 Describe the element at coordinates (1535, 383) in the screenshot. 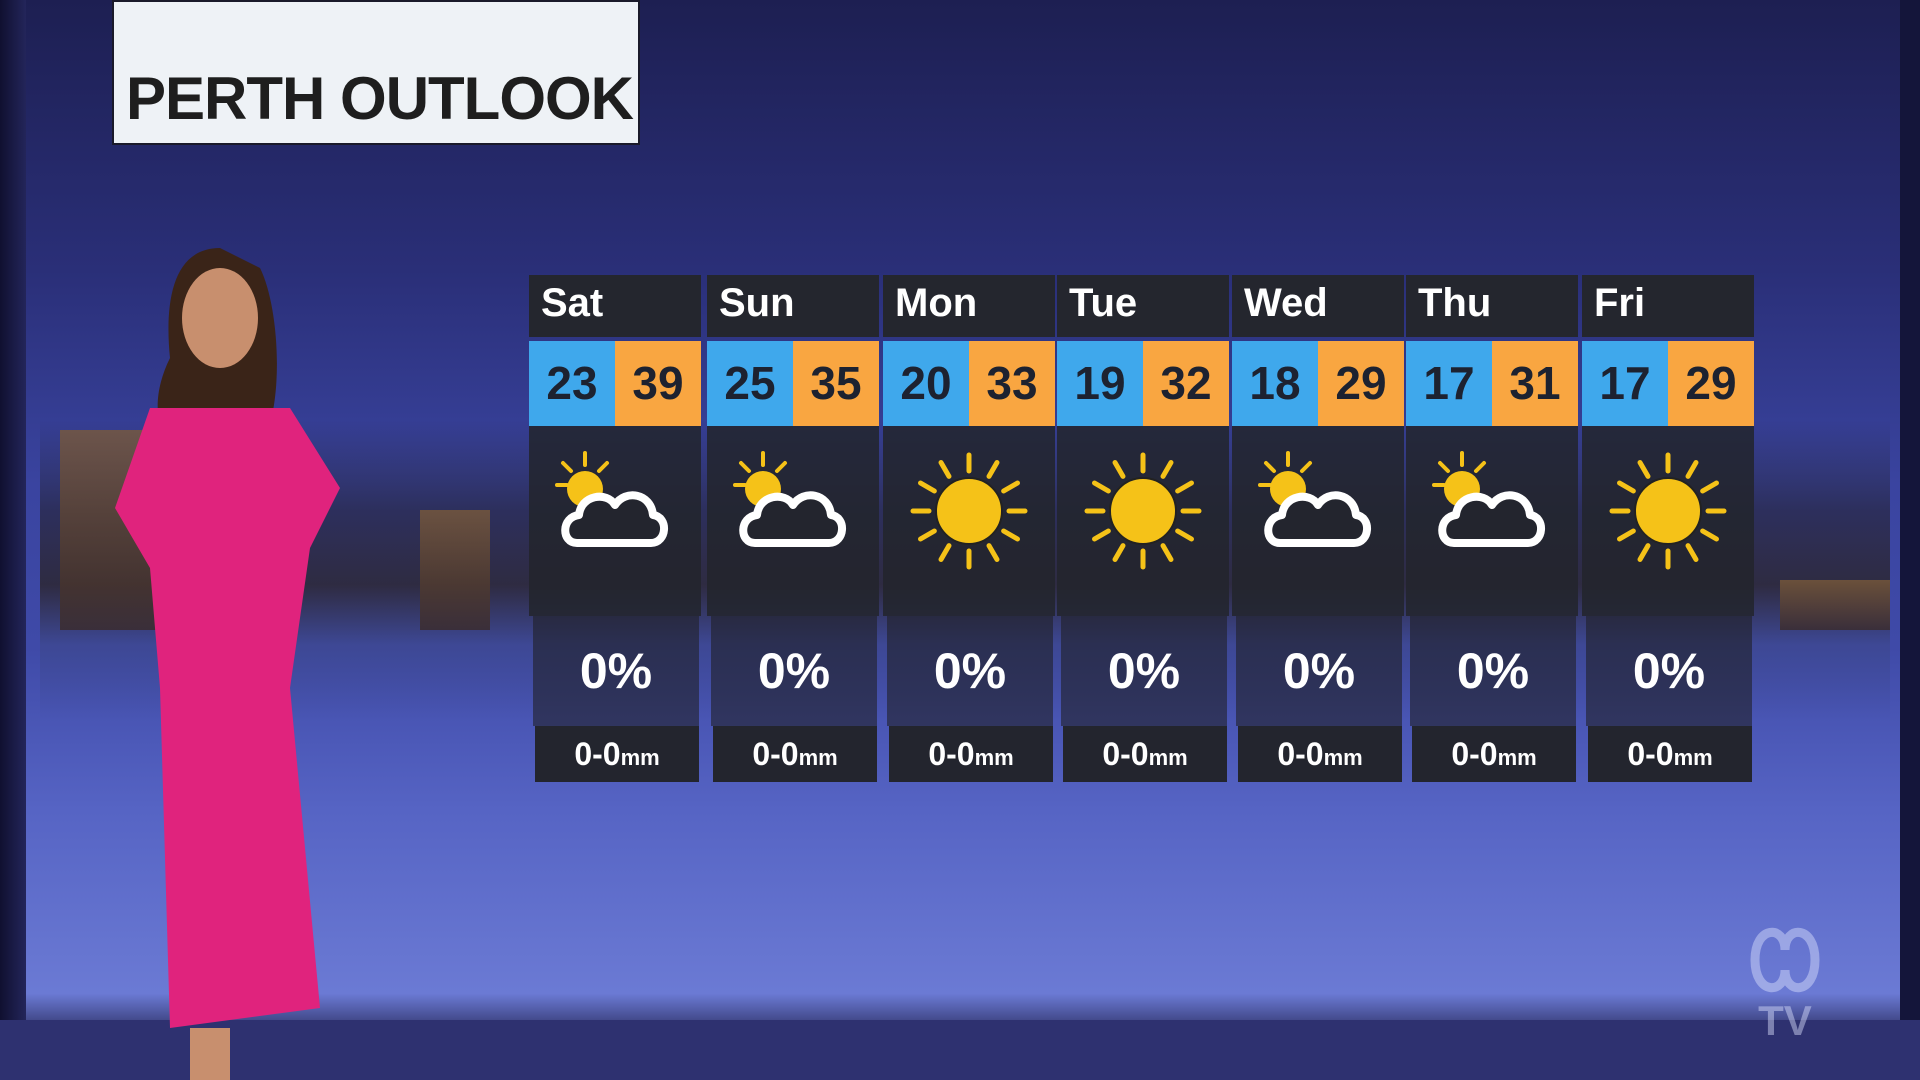

I see `max-temp: 31` at that location.